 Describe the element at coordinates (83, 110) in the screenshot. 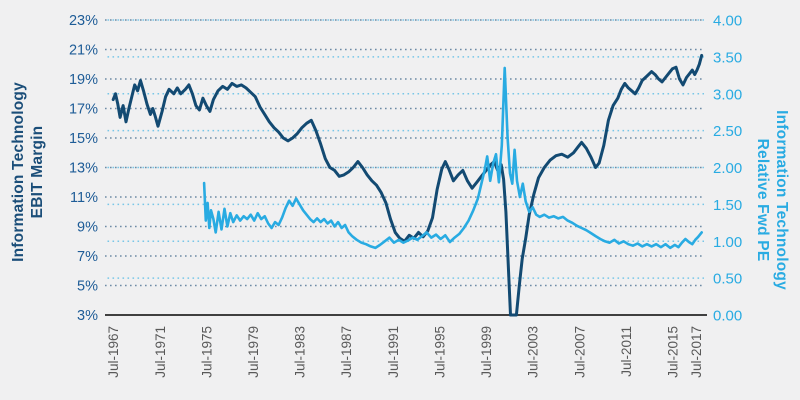

I see `left-tick-label: 17%` at that location.